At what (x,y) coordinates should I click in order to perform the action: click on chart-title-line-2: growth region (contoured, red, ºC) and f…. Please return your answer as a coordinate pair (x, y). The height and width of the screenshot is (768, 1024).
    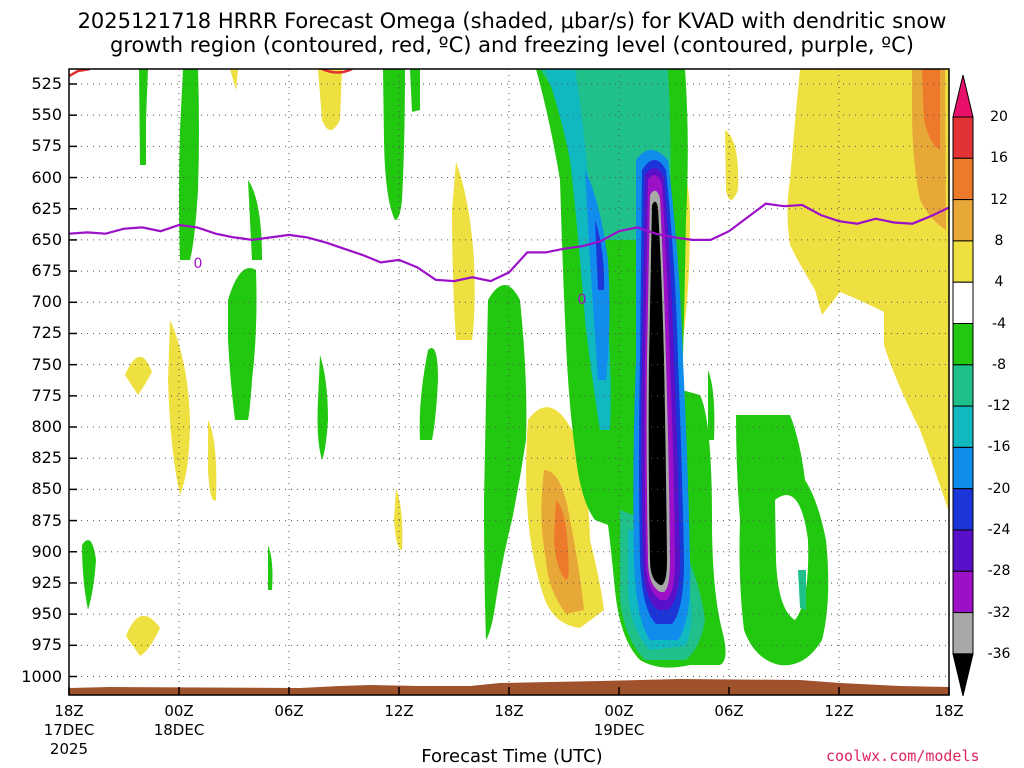
    Looking at the image, I should click on (512, 45).